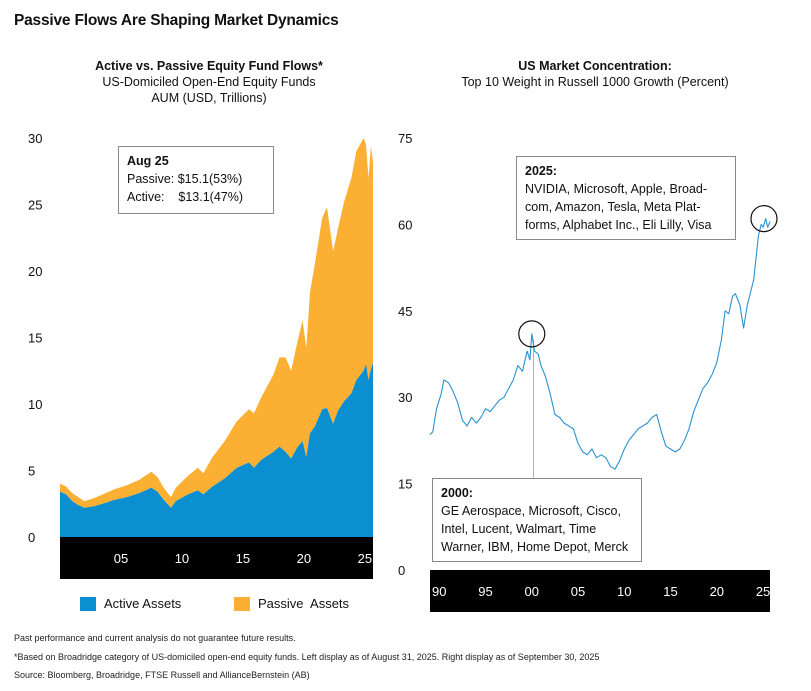 This screenshot has height=691, width=811. Describe the element at coordinates (457, 493) in the screenshot. I see `callout-2000-heading: 2000:` at that location.